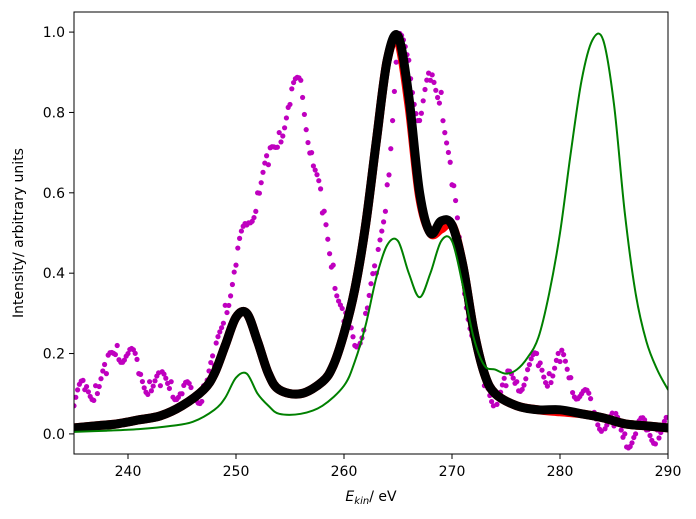 This screenshot has height=519, width=696. What do you see at coordinates (398, 467) in the screenshot?
I see `x-axis-ticks: 240 250 260 270 280 290` at bounding box center [398, 467].